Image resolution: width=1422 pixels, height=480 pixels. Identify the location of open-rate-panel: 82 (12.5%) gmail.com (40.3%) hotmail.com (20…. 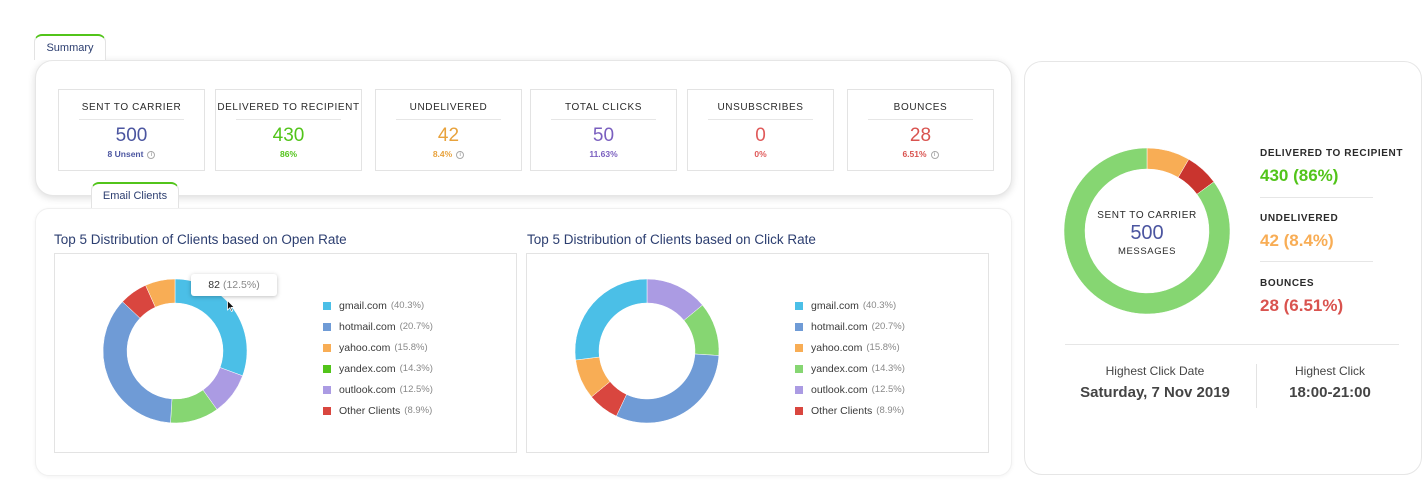
(285, 353).